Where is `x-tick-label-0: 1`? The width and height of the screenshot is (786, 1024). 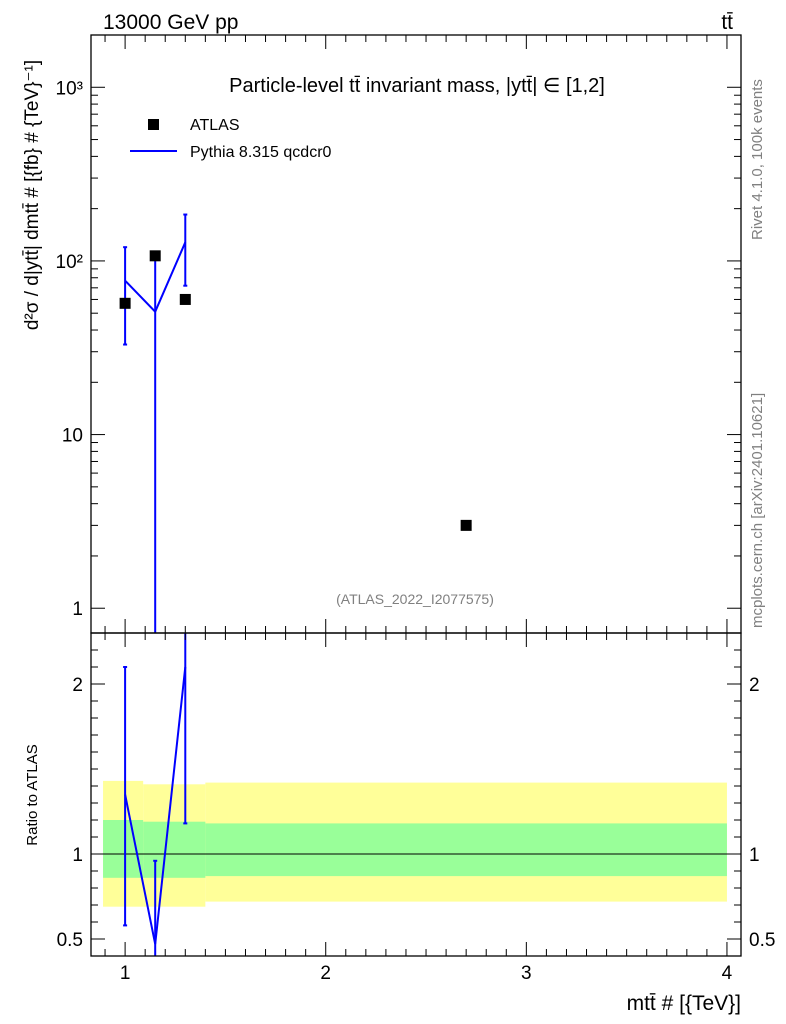
x-tick-label-0: 1 is located at coordinates (125, 973).